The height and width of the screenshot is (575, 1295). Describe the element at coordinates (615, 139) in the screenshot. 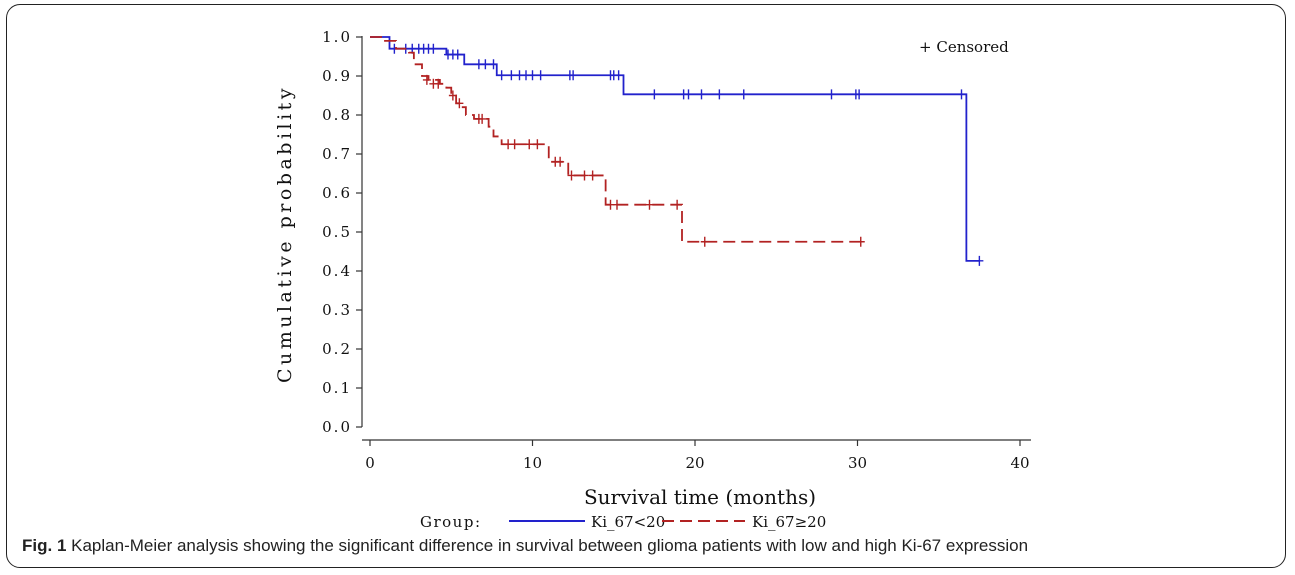

I see `series-line-high` at that location.